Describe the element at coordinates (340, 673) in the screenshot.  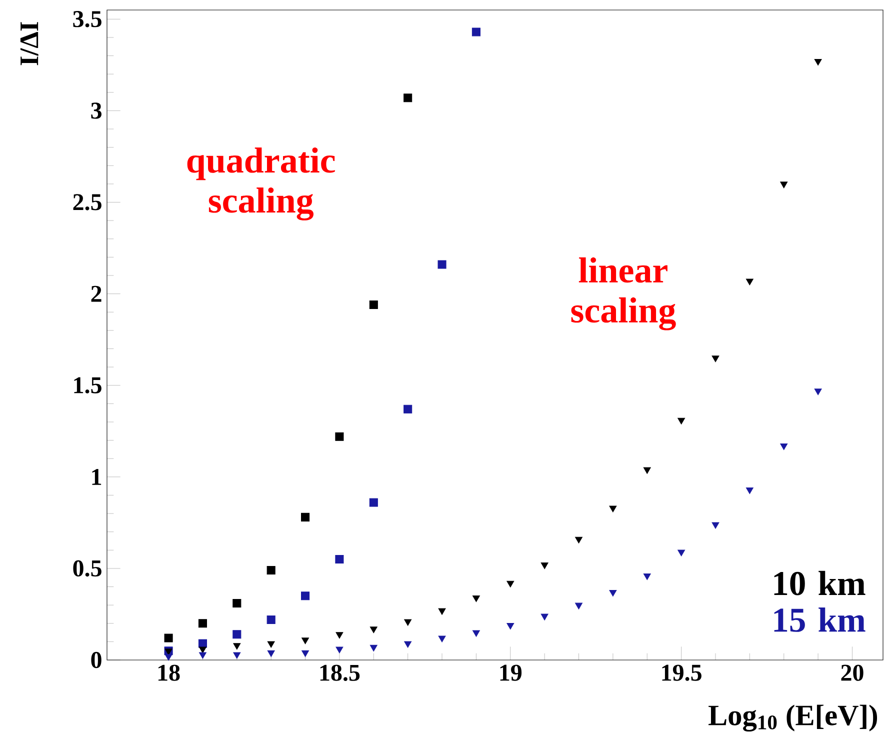
I see `x-tick-label: 18.5` at that location.